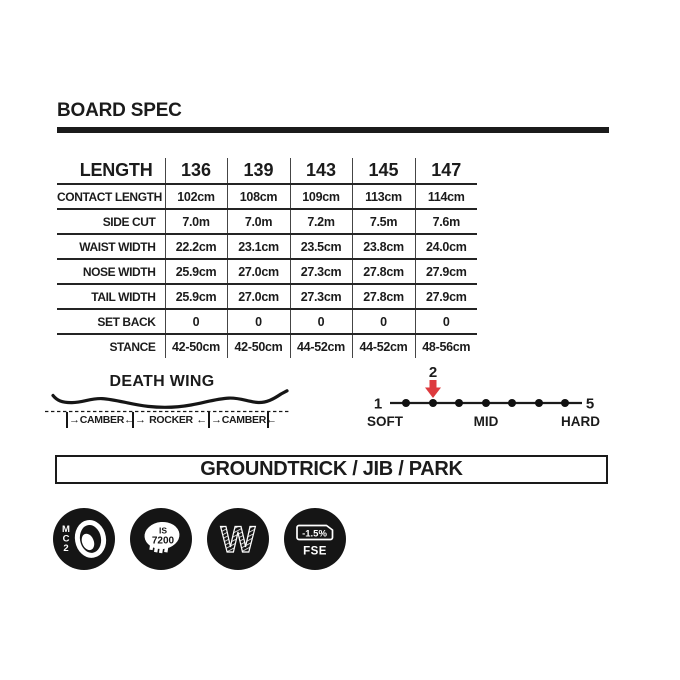 Image resolution: width=680 pixels, height=680 pixels. What do you see at coordinates (485, 403) in the screenshot?
I see `flex-scale-dots` at bounding box center [485, 403].